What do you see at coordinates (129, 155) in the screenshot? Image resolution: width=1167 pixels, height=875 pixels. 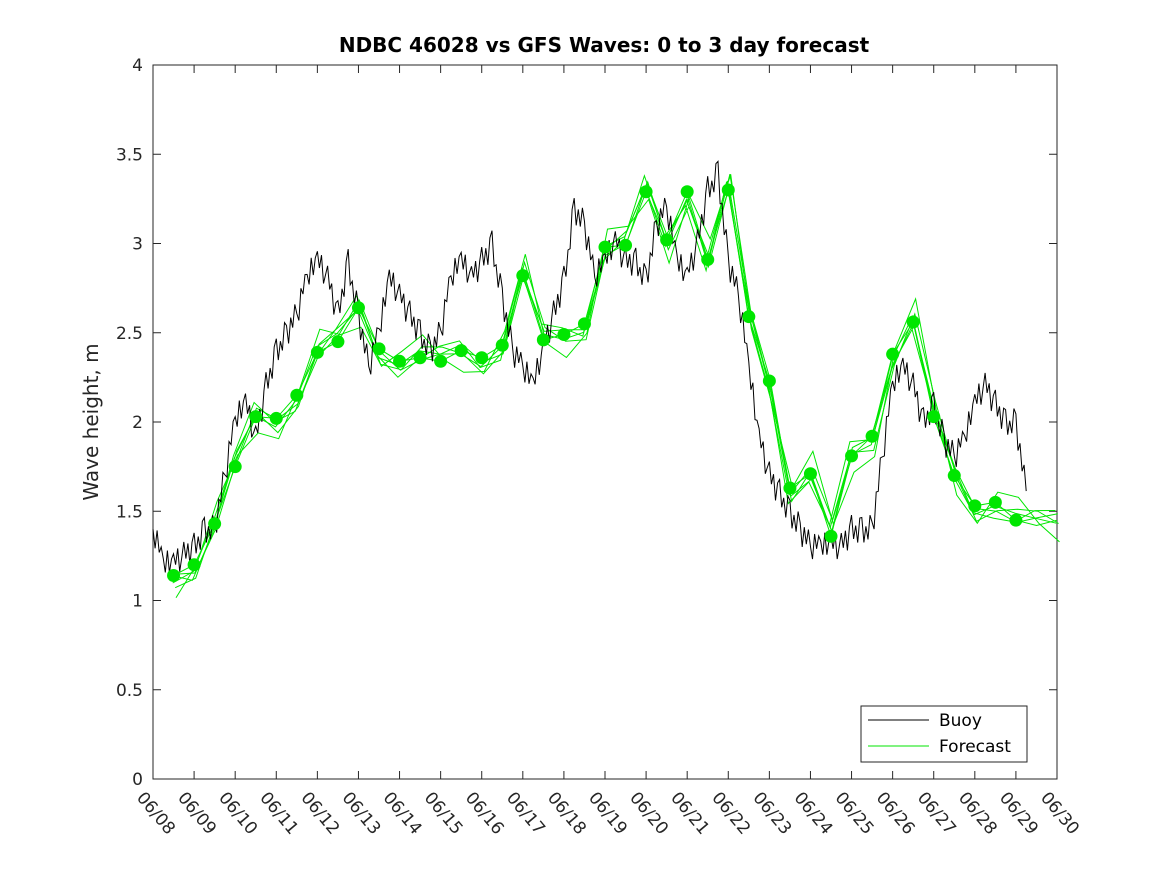 I see `y-tick-label: 3.5` at bounding box center [129, 155].